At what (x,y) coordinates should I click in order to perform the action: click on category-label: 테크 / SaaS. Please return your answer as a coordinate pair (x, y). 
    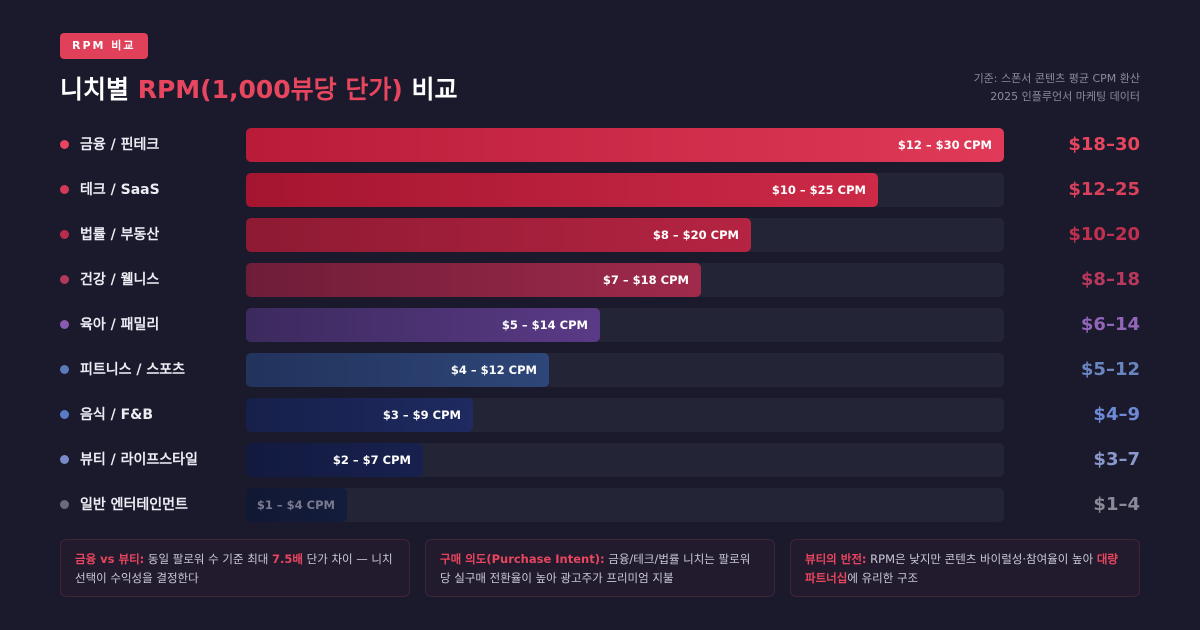
    Looking at the image, I should click on (120, 190).